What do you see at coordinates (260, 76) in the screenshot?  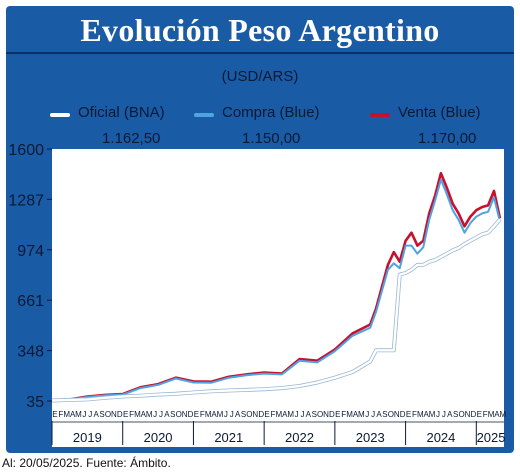 I see `unit-label: (USD/ARS)` at bounding box center [260, 76].